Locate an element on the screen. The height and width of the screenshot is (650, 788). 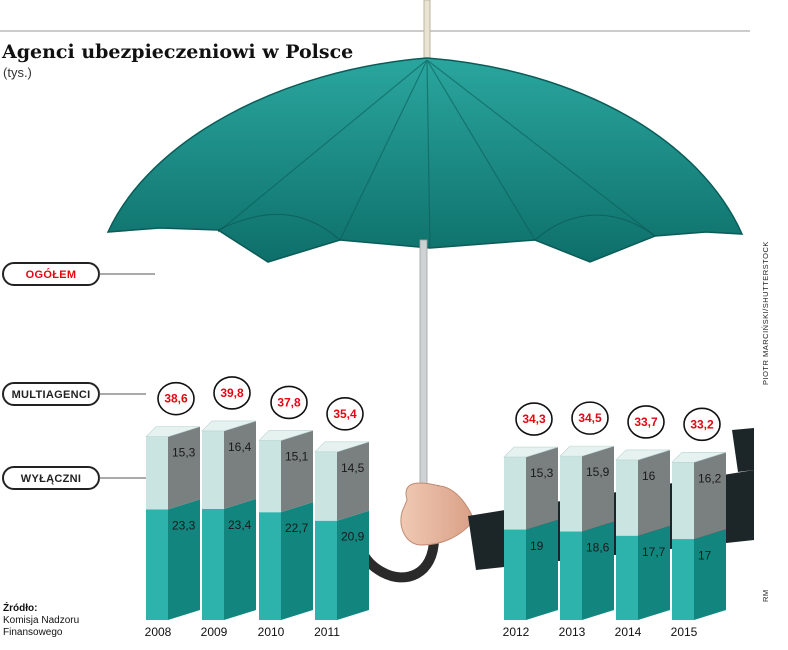
chart-subtitle: (tys.) is located at coordinates (17, 72).